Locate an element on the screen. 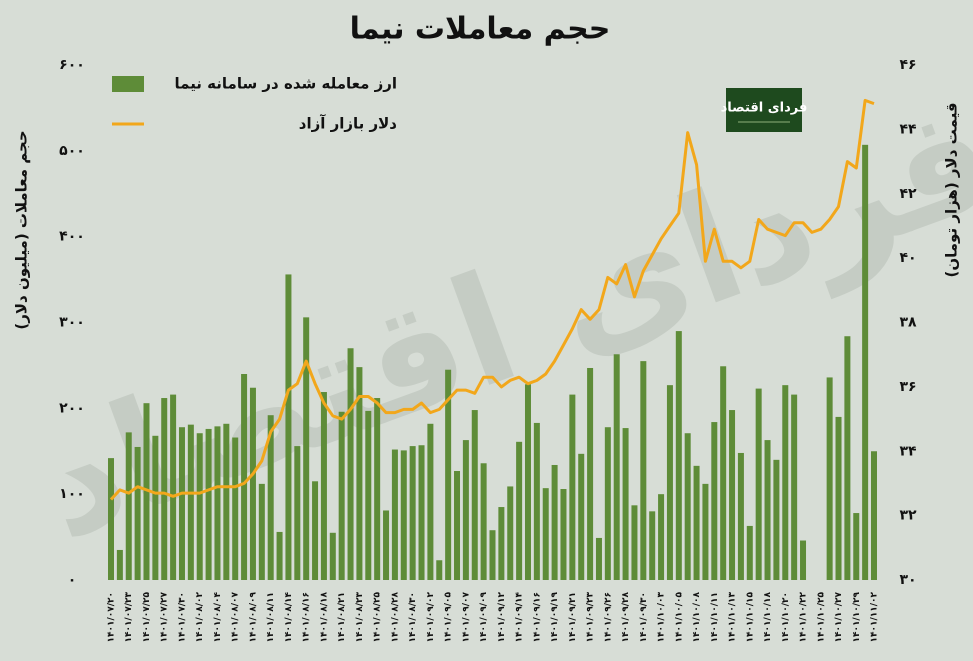  x-tick-label: ۱۴۰۱/۱۰/۰۳ is located at coordinates (662, 617).